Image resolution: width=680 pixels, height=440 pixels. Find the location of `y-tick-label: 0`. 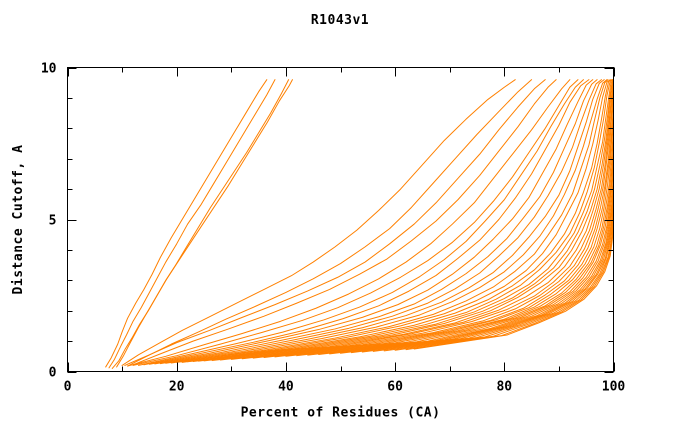

y-tick-label: 0 is located at coordinates (53, 373).